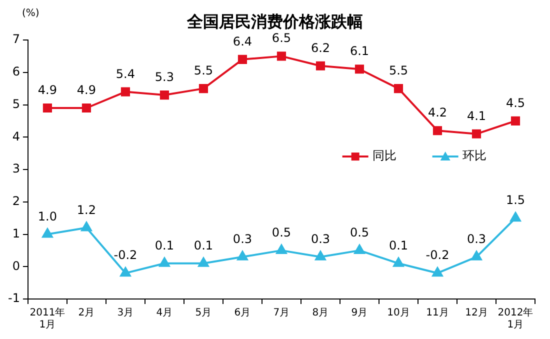  What do you see at coordinates (398, 313) in the screenshot?
I see `x-tick-label: 10月` at bounding box center [398, 313].